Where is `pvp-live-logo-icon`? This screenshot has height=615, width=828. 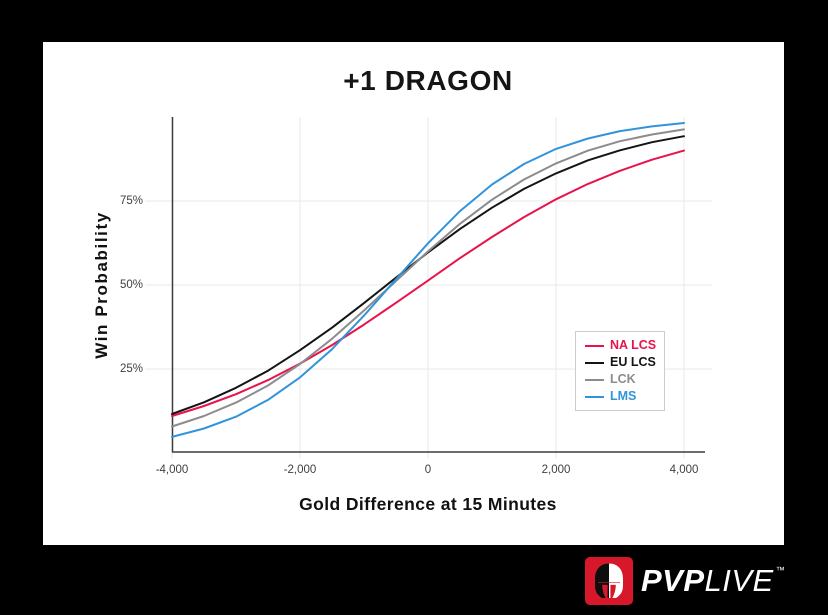
pvp-live-logo-icon is located at coordinates (609, 581).